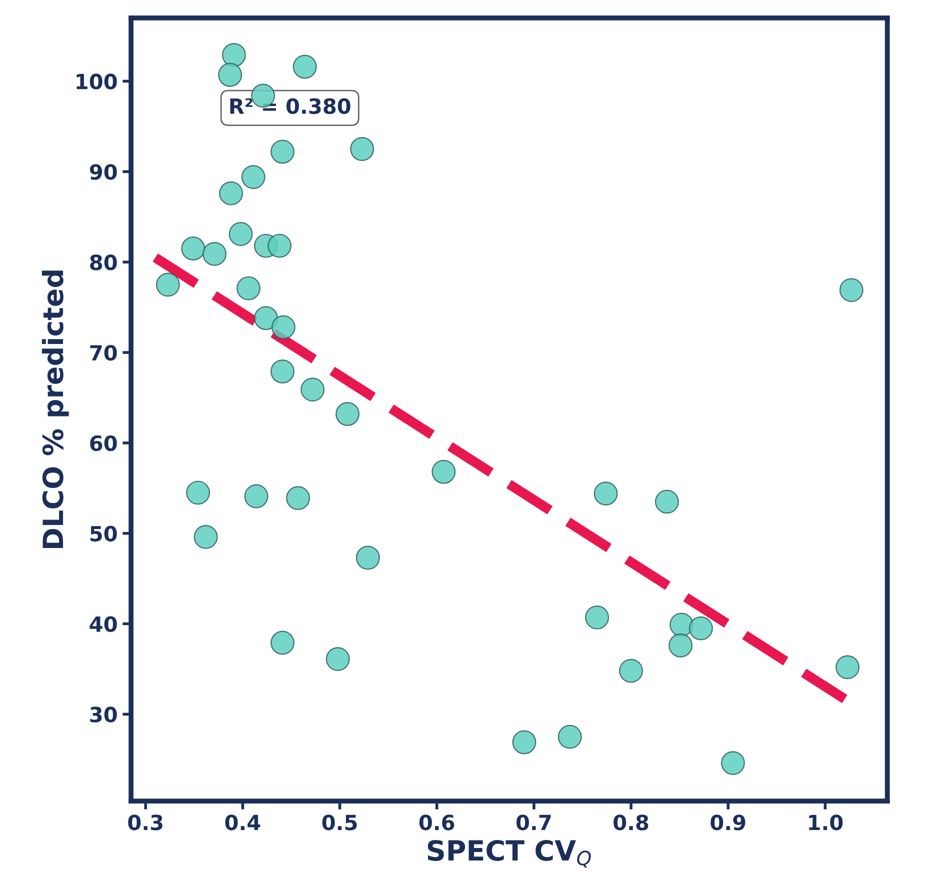 The image size is (936, 895). What do you see at coordinates (103, 714) in the screenshot?
I see `y-tick-label: 30` at bounding box center [103, 714].